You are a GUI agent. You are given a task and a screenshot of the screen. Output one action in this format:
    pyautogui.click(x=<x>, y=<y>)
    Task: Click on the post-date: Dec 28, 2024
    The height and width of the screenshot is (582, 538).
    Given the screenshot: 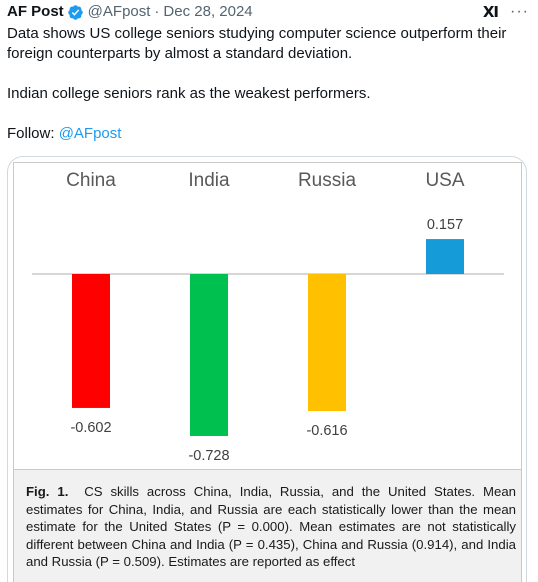 What is the action you would take?
    pyautogui.click(x=208, y=11)
    